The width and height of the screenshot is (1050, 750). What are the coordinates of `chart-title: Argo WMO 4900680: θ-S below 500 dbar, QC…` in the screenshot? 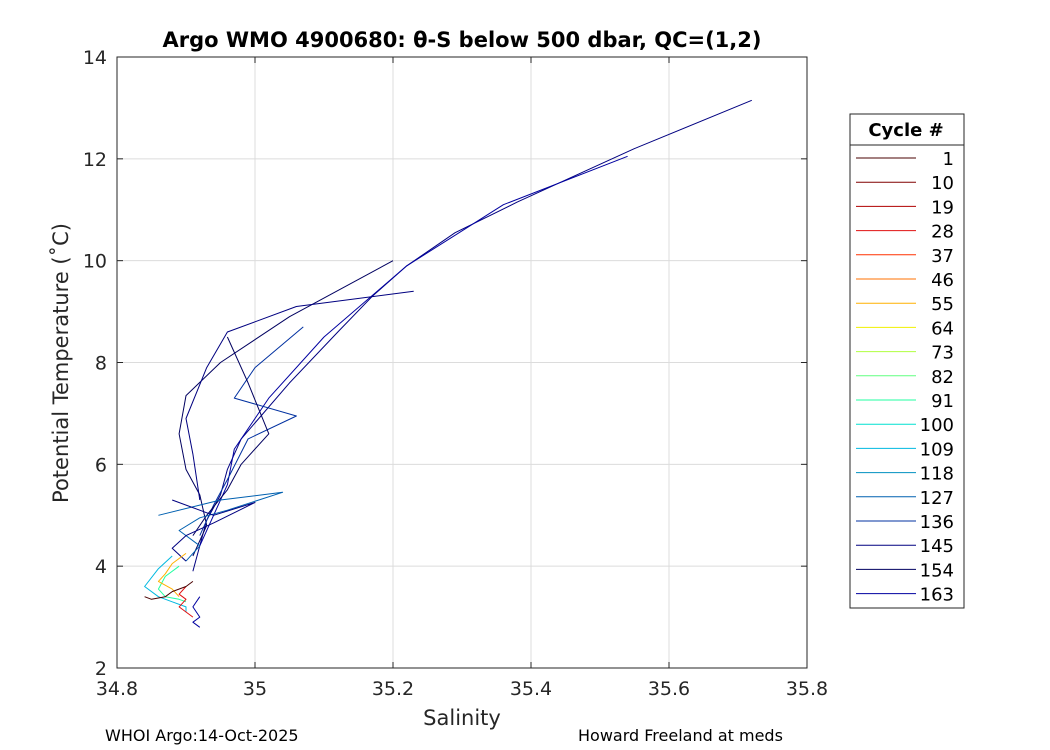 It's located at (462, 40).